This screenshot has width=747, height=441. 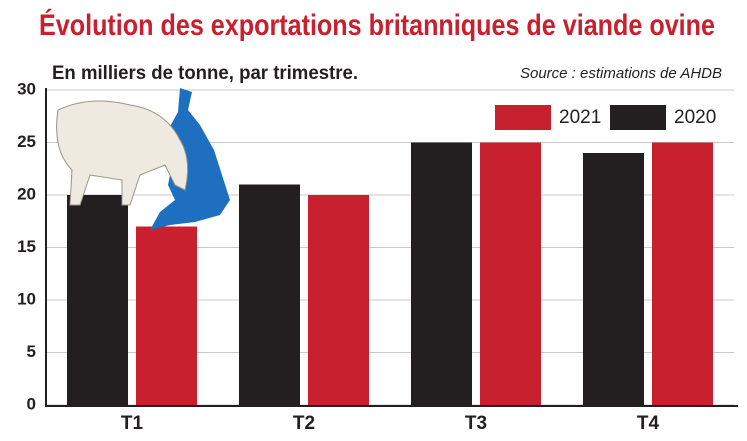 What do you see at coordinates (26, 88) in the screenshot?
I see `y-tick-label: 30` at bounding box center [26, 88].